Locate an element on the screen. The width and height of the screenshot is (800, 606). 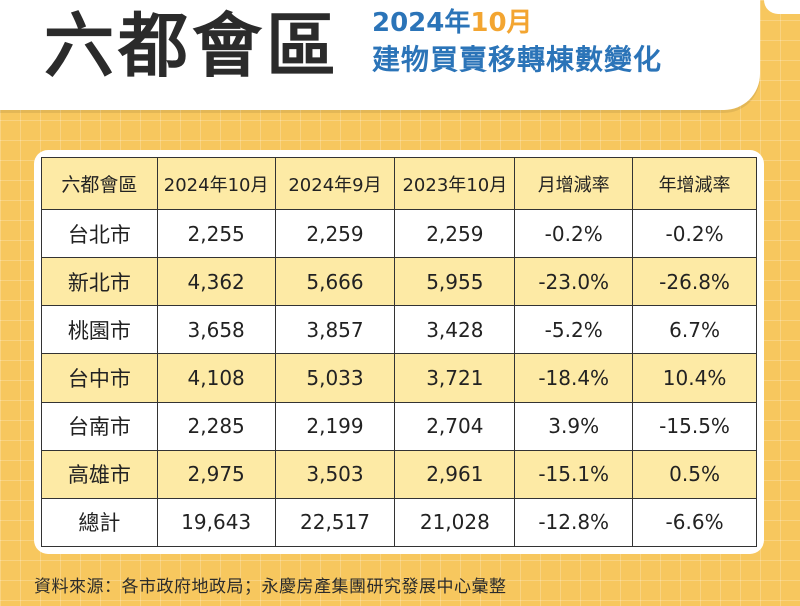
table-row: 新北市 4,362 5,666 5,955 -23.0% -26.8% is located at coordinates (399, 282).